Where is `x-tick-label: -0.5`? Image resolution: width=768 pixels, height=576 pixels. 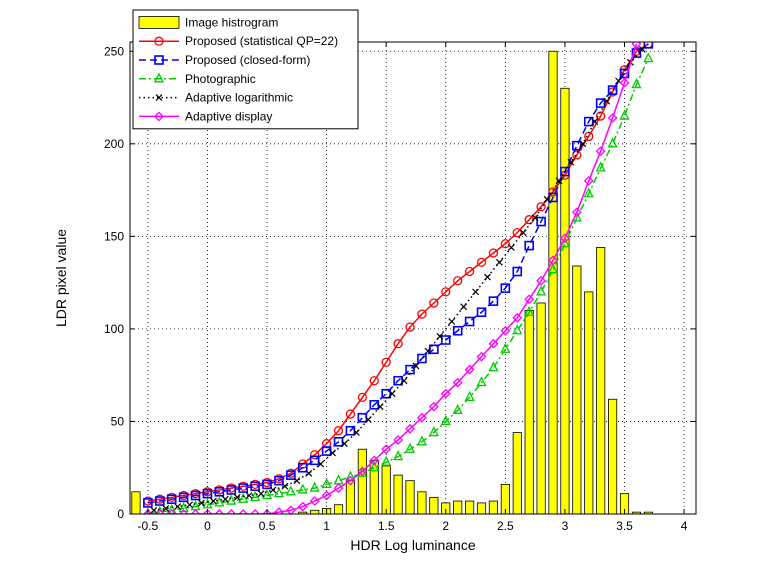
x-tick-label: -0.5 is located at coordinates (148, 526).